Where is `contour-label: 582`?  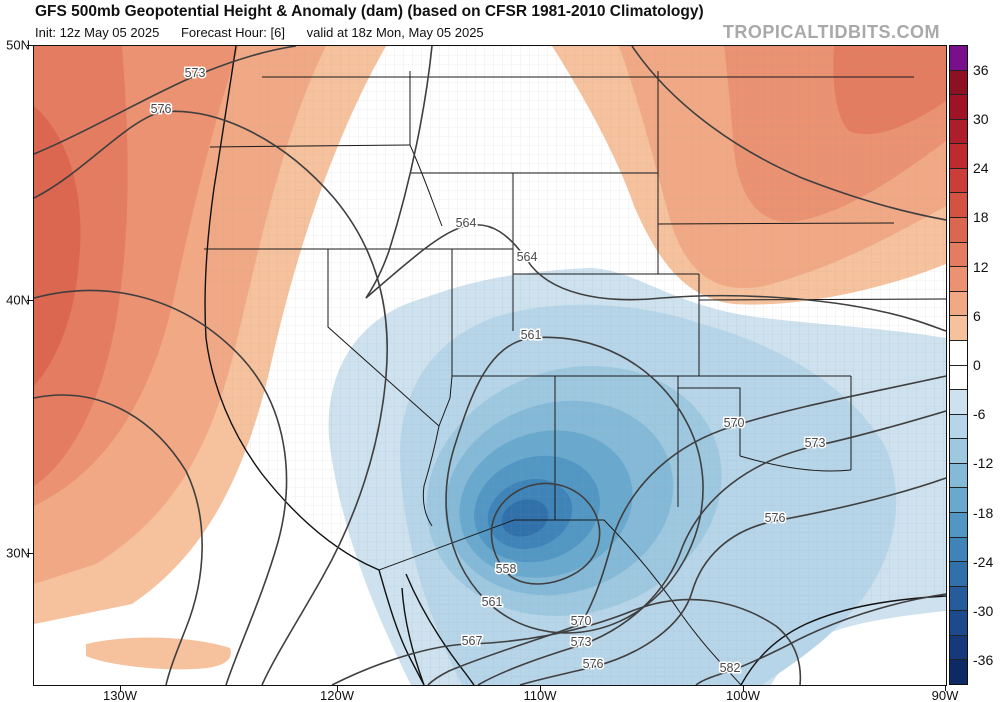 contour-label: 582 is located at coordinates (730, 668).